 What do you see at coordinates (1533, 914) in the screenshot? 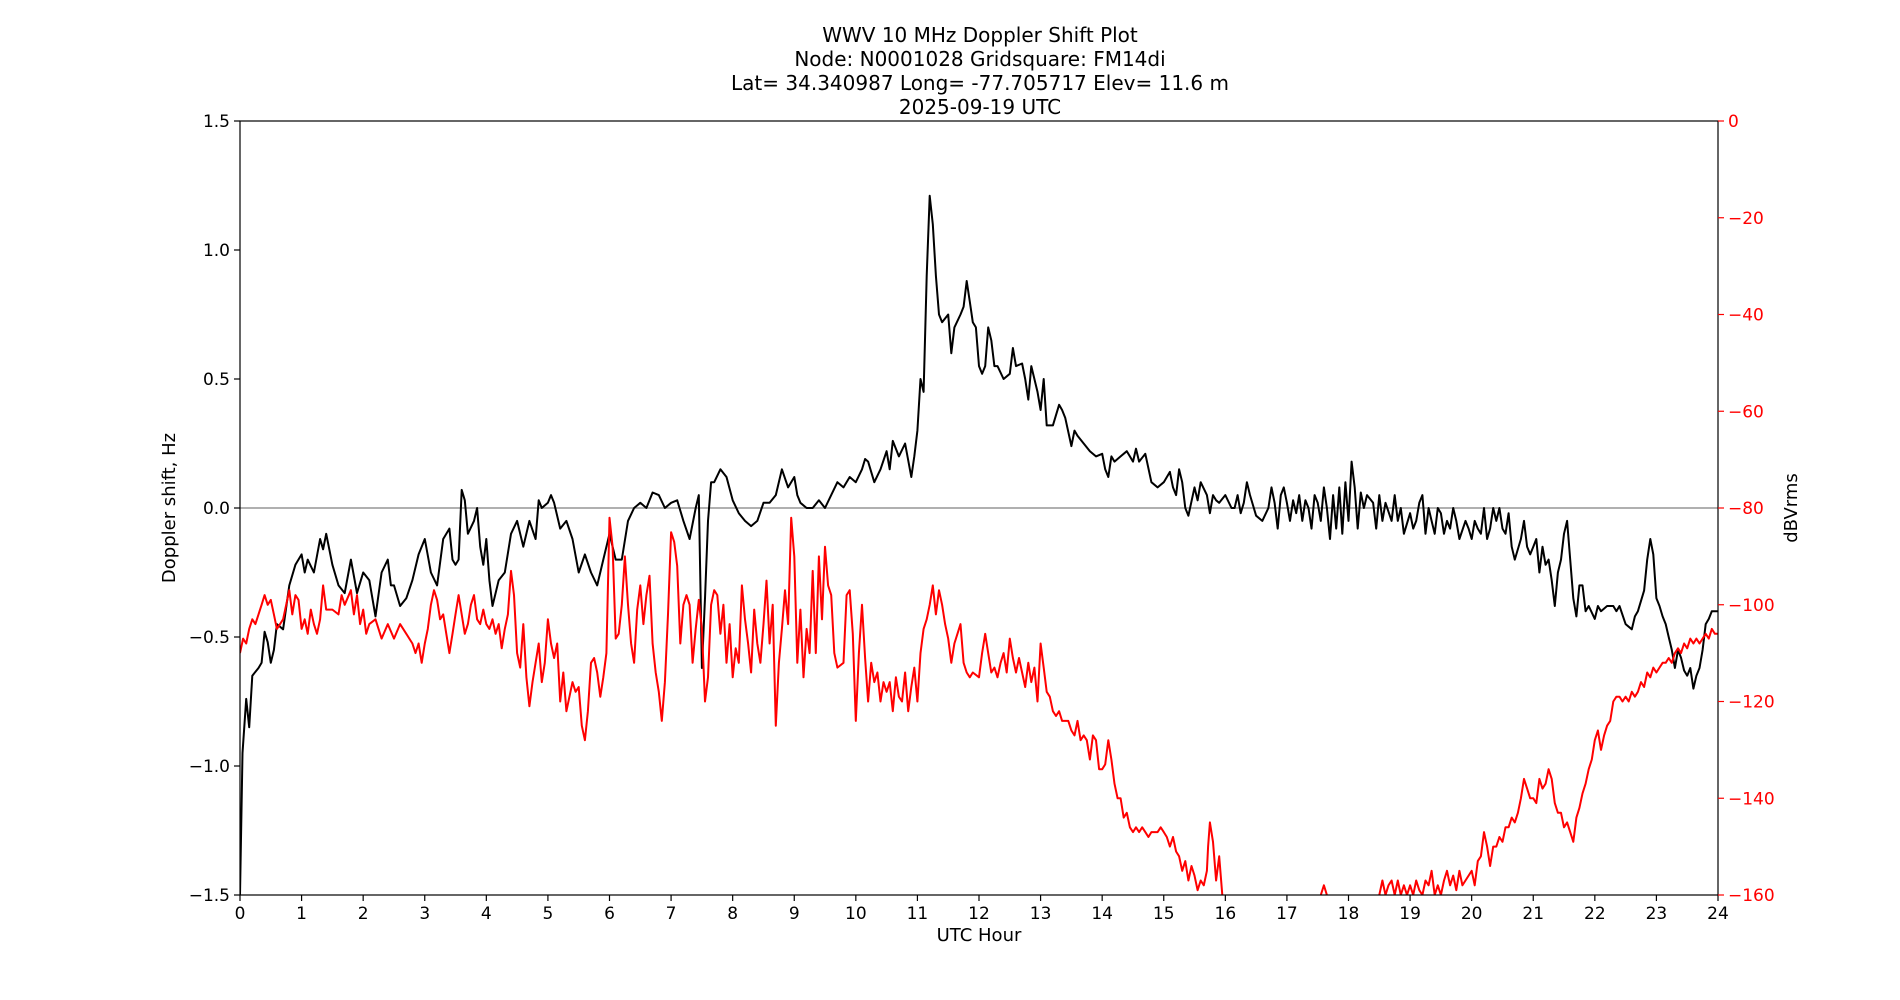
I see `x-tick-label: 21` at bounding box center [1533, 914].